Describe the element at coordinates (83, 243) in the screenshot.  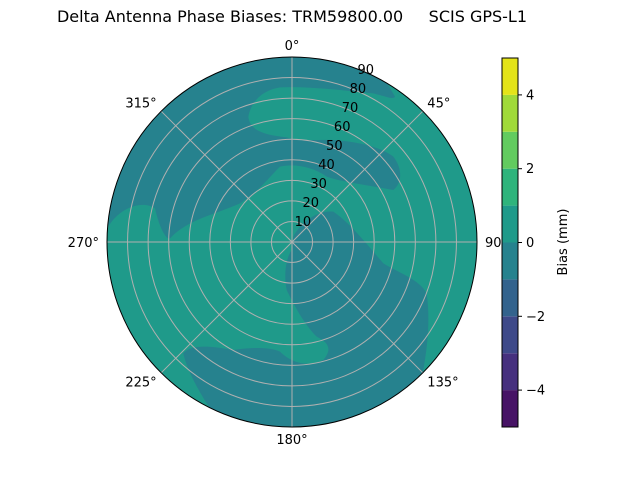
I see `theta-tick-label: 270°` at that location.